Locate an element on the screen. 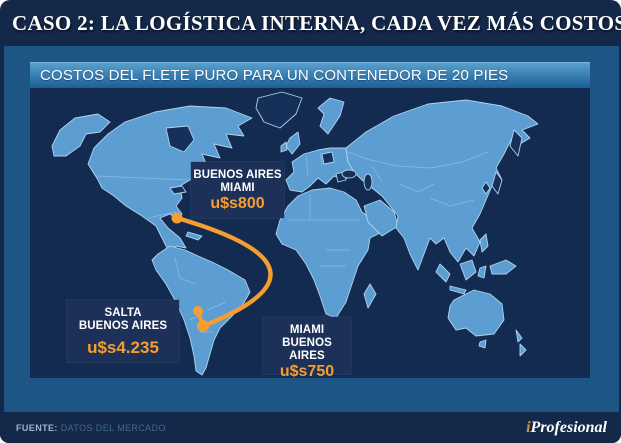 This screenshot has width=621, height=443. black-sea is located at coordinates (349, 174).